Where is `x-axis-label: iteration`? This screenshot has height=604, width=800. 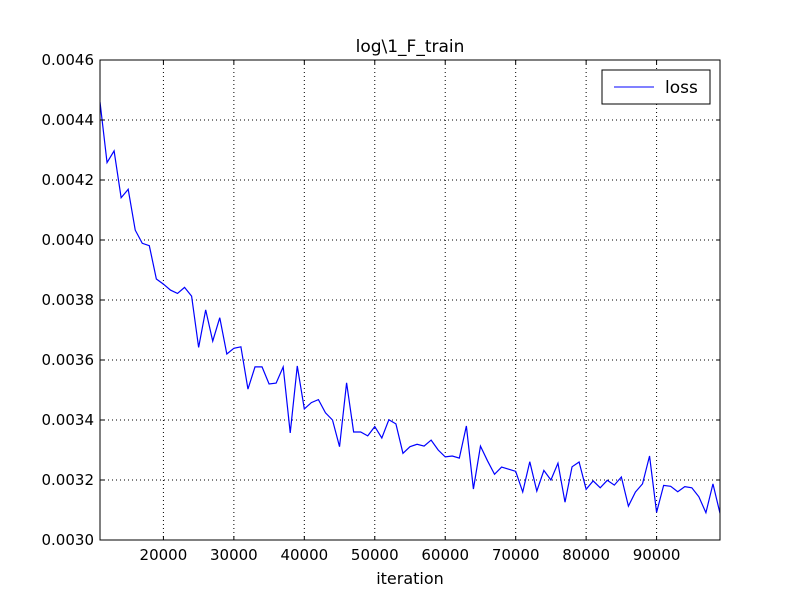 x-axis-label: iteration is located at coordinates (410, 578).